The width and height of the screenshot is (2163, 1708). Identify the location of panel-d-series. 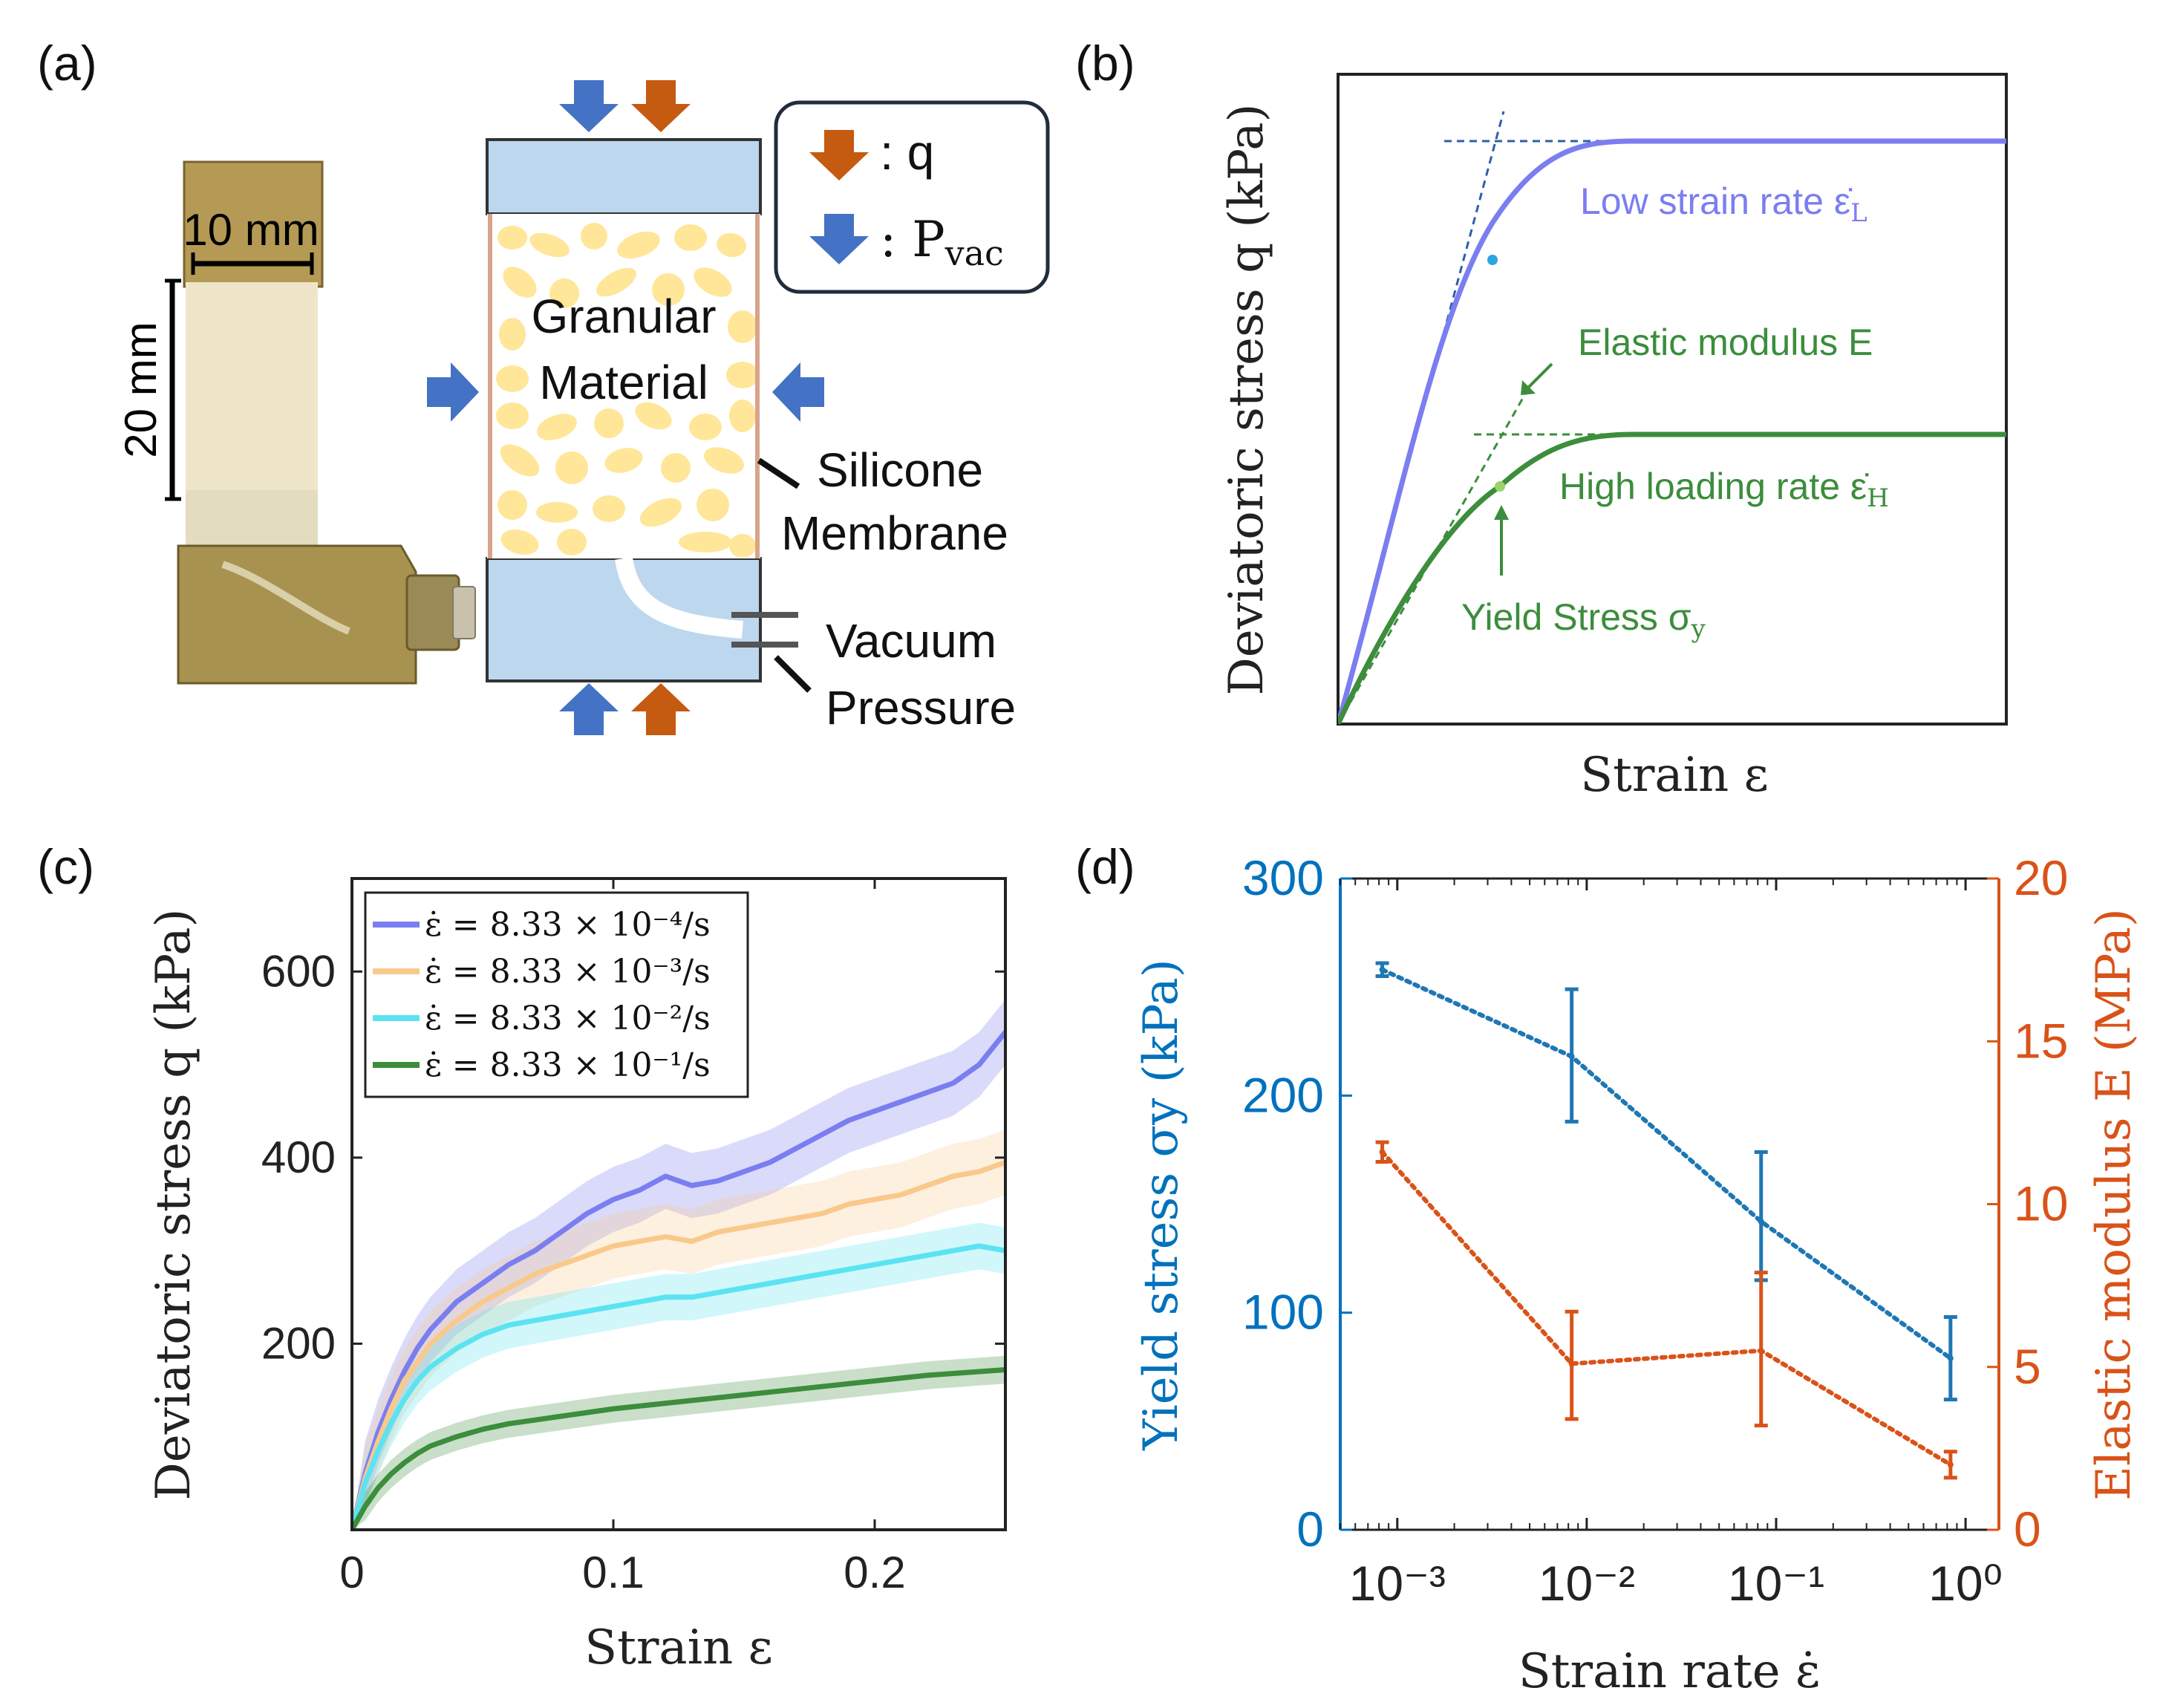
(1666, 1220).